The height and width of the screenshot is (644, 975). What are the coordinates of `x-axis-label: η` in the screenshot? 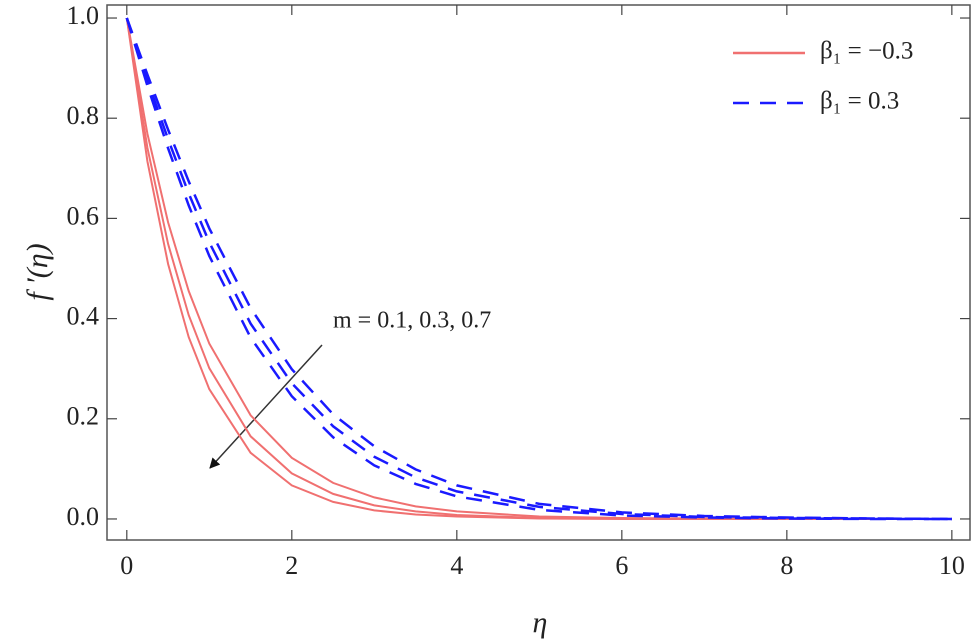 It's located at (540, 622).